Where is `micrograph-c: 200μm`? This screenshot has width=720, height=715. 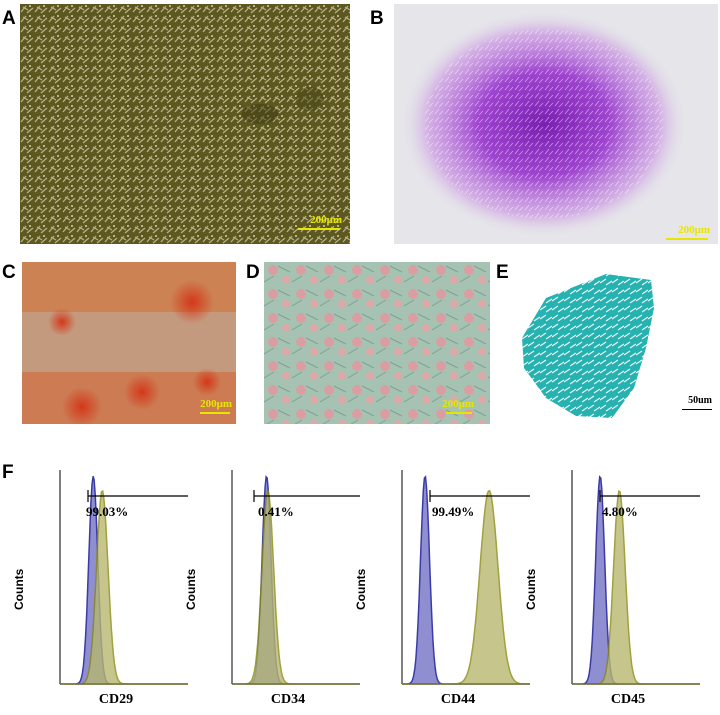 micrograph-c: 200μm is located at coordinates (129, 343).